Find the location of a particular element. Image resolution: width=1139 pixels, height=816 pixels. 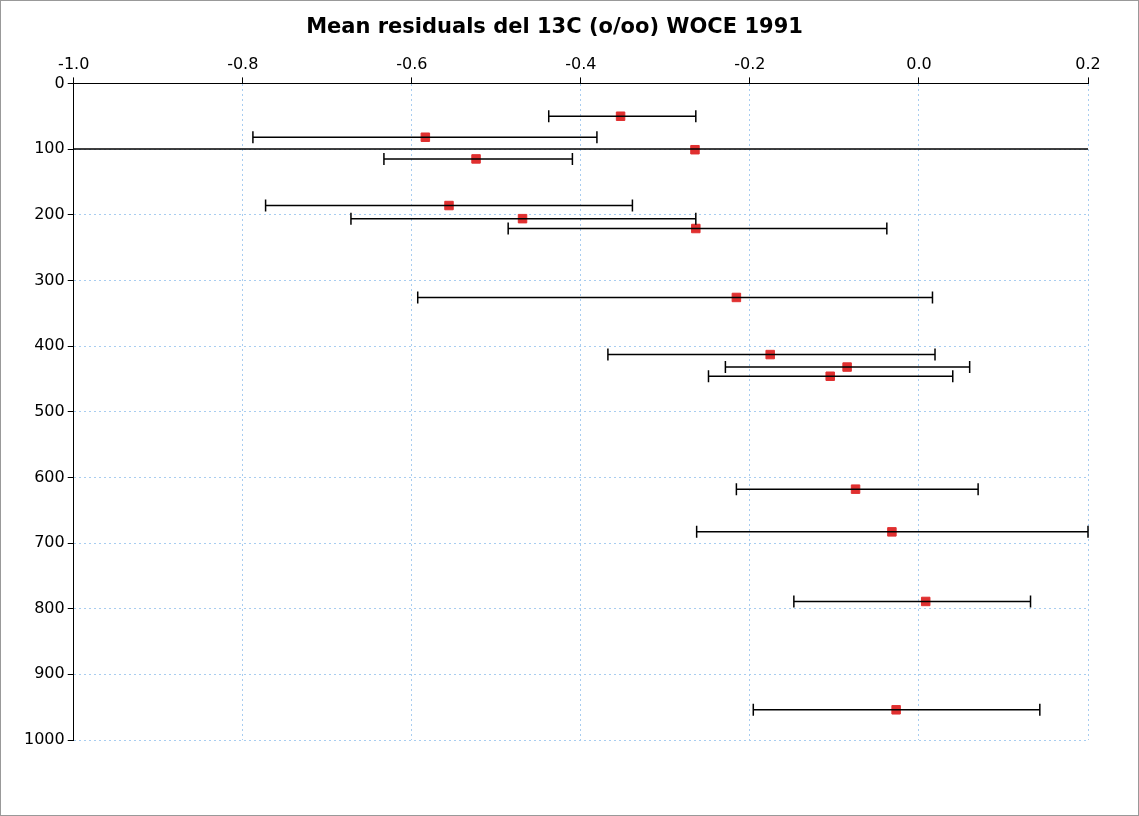

x-tick-label: -0.4 is located at coordinates (581, 63).